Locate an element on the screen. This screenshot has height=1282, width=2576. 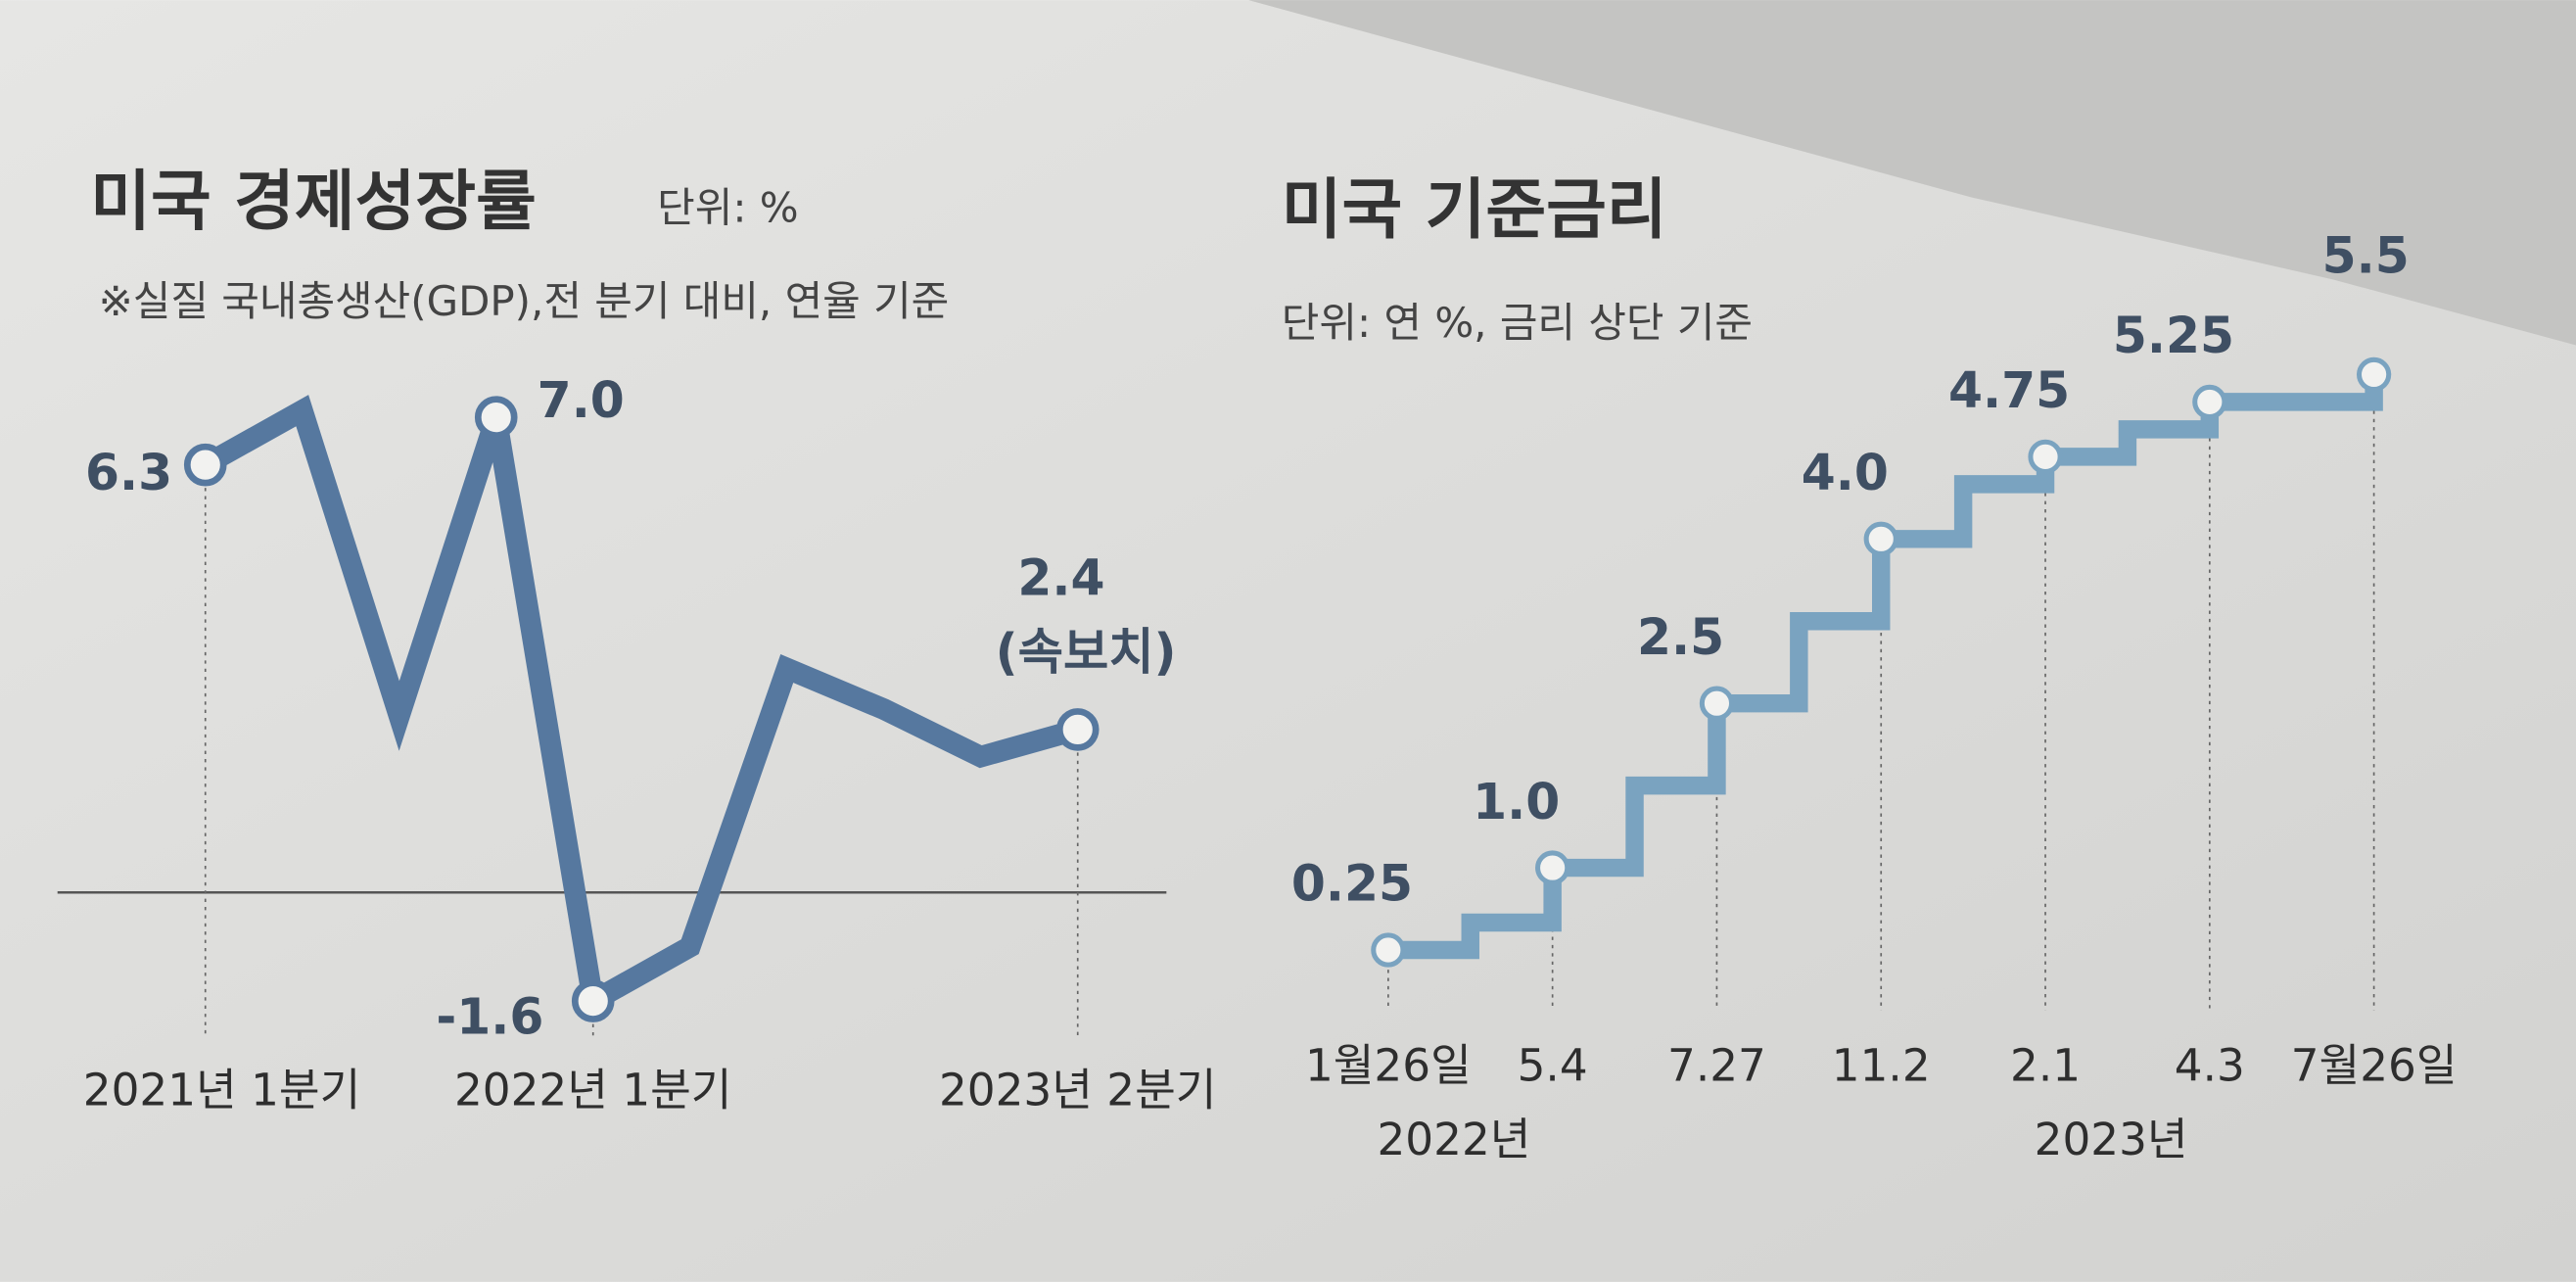
data-label: 7.0 is located at coordinates (581, 400).